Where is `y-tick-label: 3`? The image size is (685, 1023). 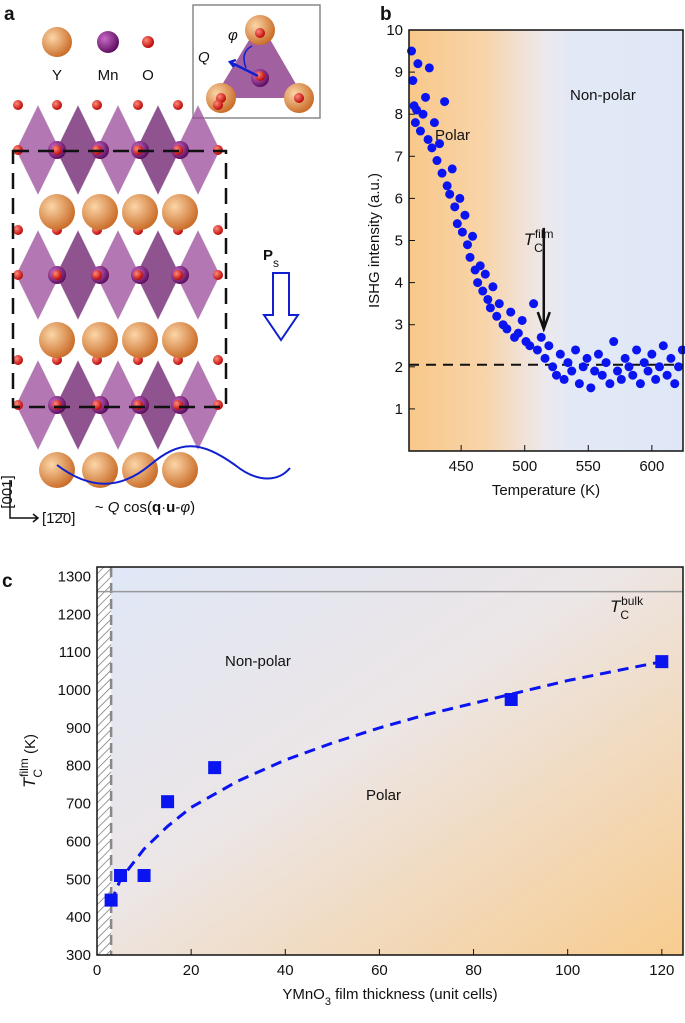
y-tick-label: 3 is located at coordinates (399, 325).